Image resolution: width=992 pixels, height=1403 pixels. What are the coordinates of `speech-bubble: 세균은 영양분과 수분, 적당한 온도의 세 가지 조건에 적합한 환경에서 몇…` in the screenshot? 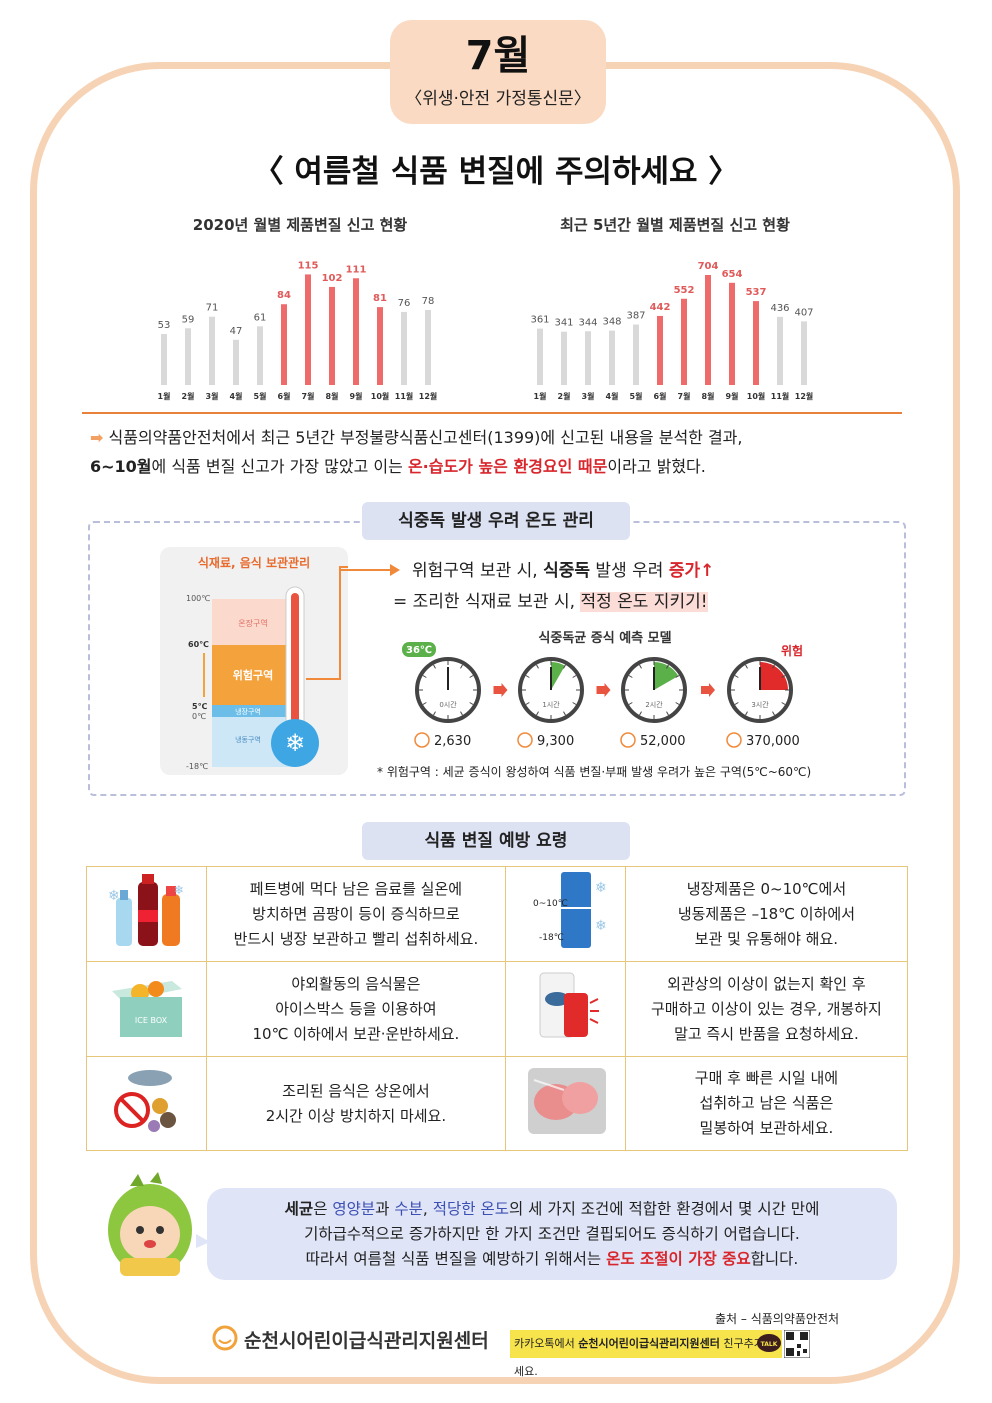 It's located at (552, 1234).